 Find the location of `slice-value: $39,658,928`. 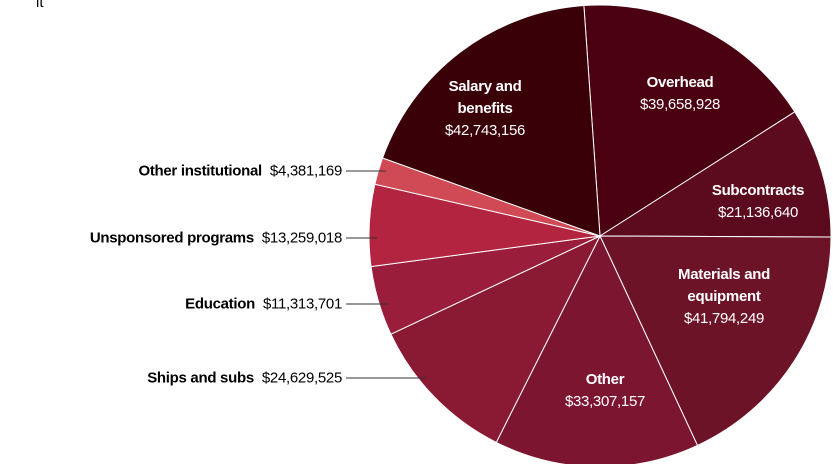

slice-value: $39,658,928 is located at coordinates (680, 104).